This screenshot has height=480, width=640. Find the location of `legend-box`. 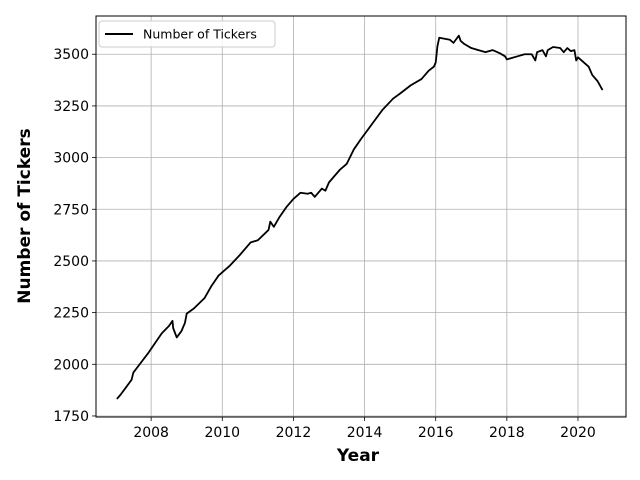

legend-box is located at coordinates (187, 34).